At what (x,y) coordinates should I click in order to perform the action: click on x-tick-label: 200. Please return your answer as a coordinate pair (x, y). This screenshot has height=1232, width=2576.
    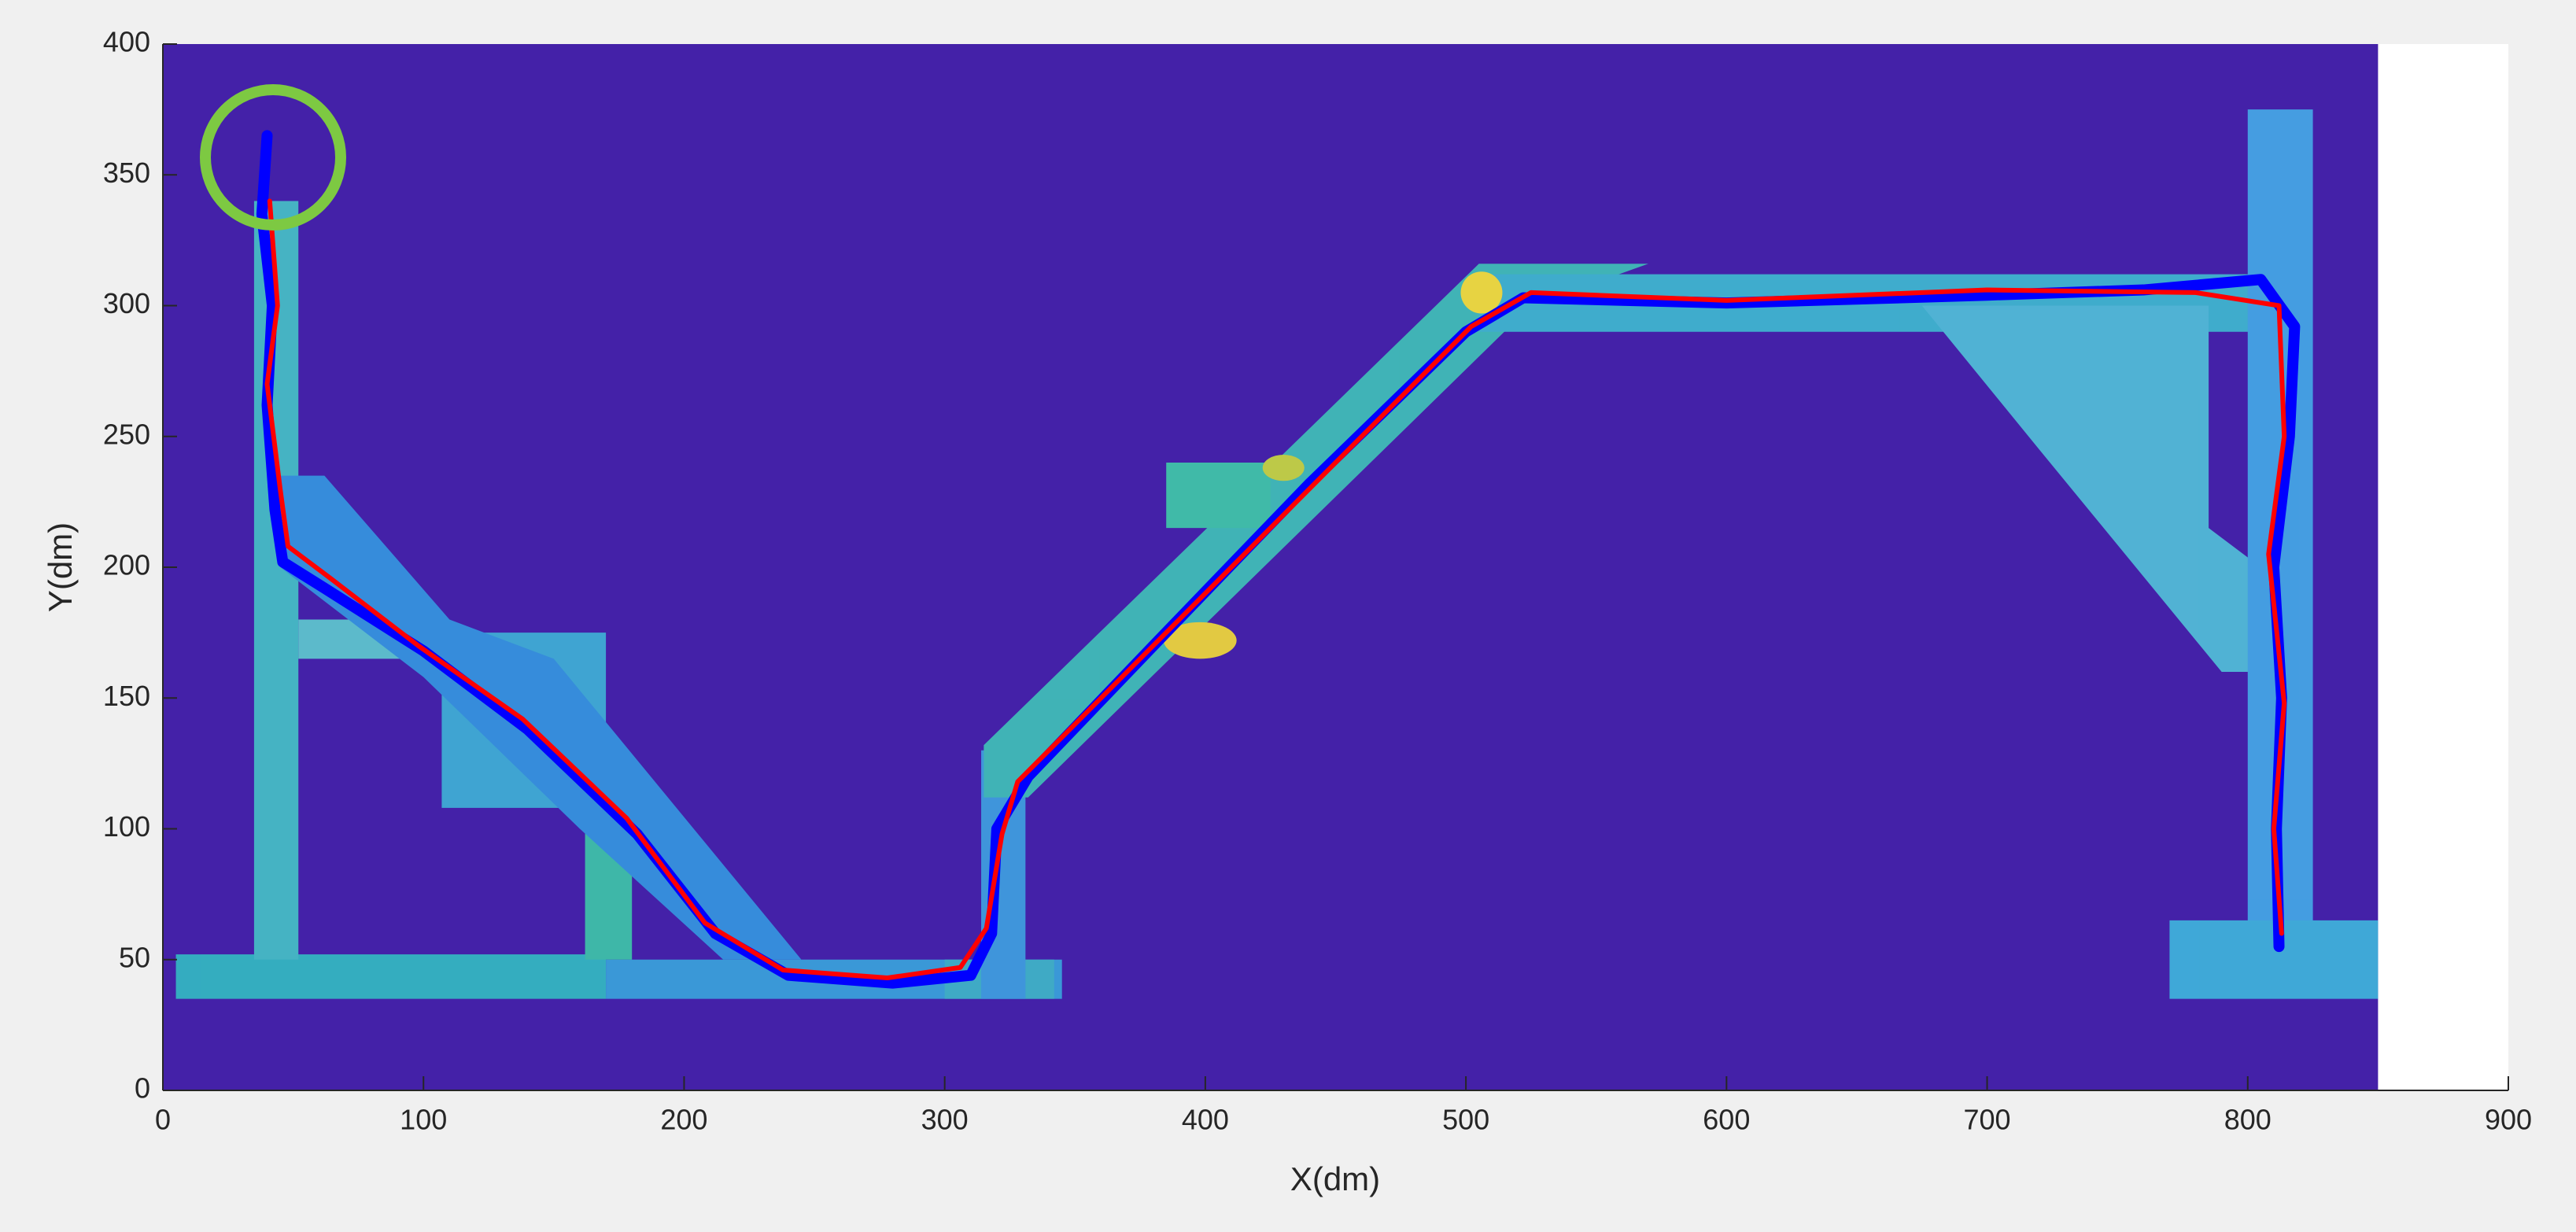
    Looking at the image, I should click on (684, 1120).